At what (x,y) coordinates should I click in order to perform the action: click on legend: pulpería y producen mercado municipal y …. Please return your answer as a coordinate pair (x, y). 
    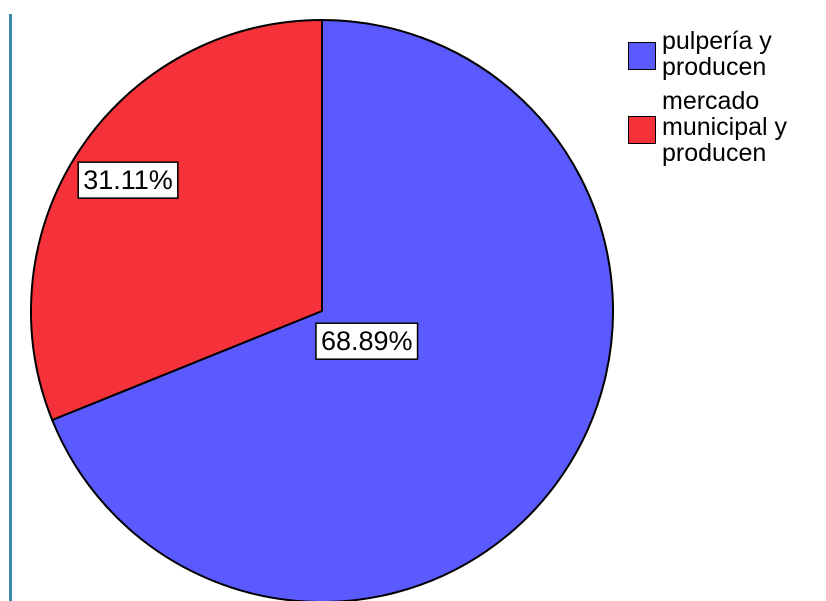
    Looking at the image, I should click on (726, 99).